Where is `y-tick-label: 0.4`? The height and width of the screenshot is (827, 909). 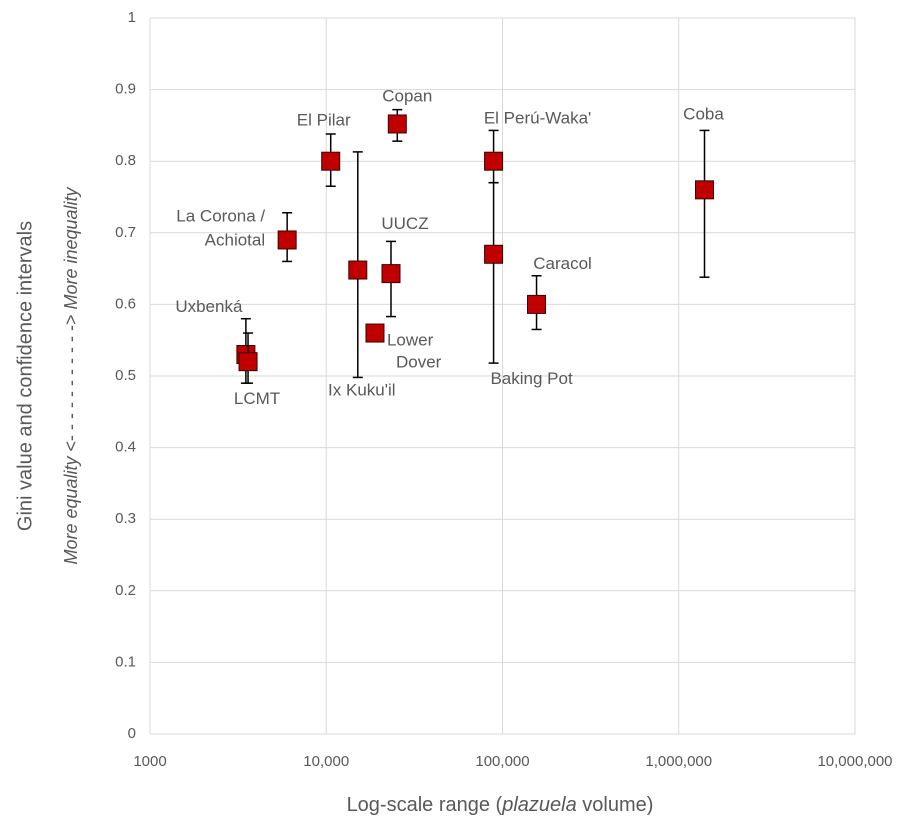 y-tick-label: 0.4 is located at coordinates (125, 447).